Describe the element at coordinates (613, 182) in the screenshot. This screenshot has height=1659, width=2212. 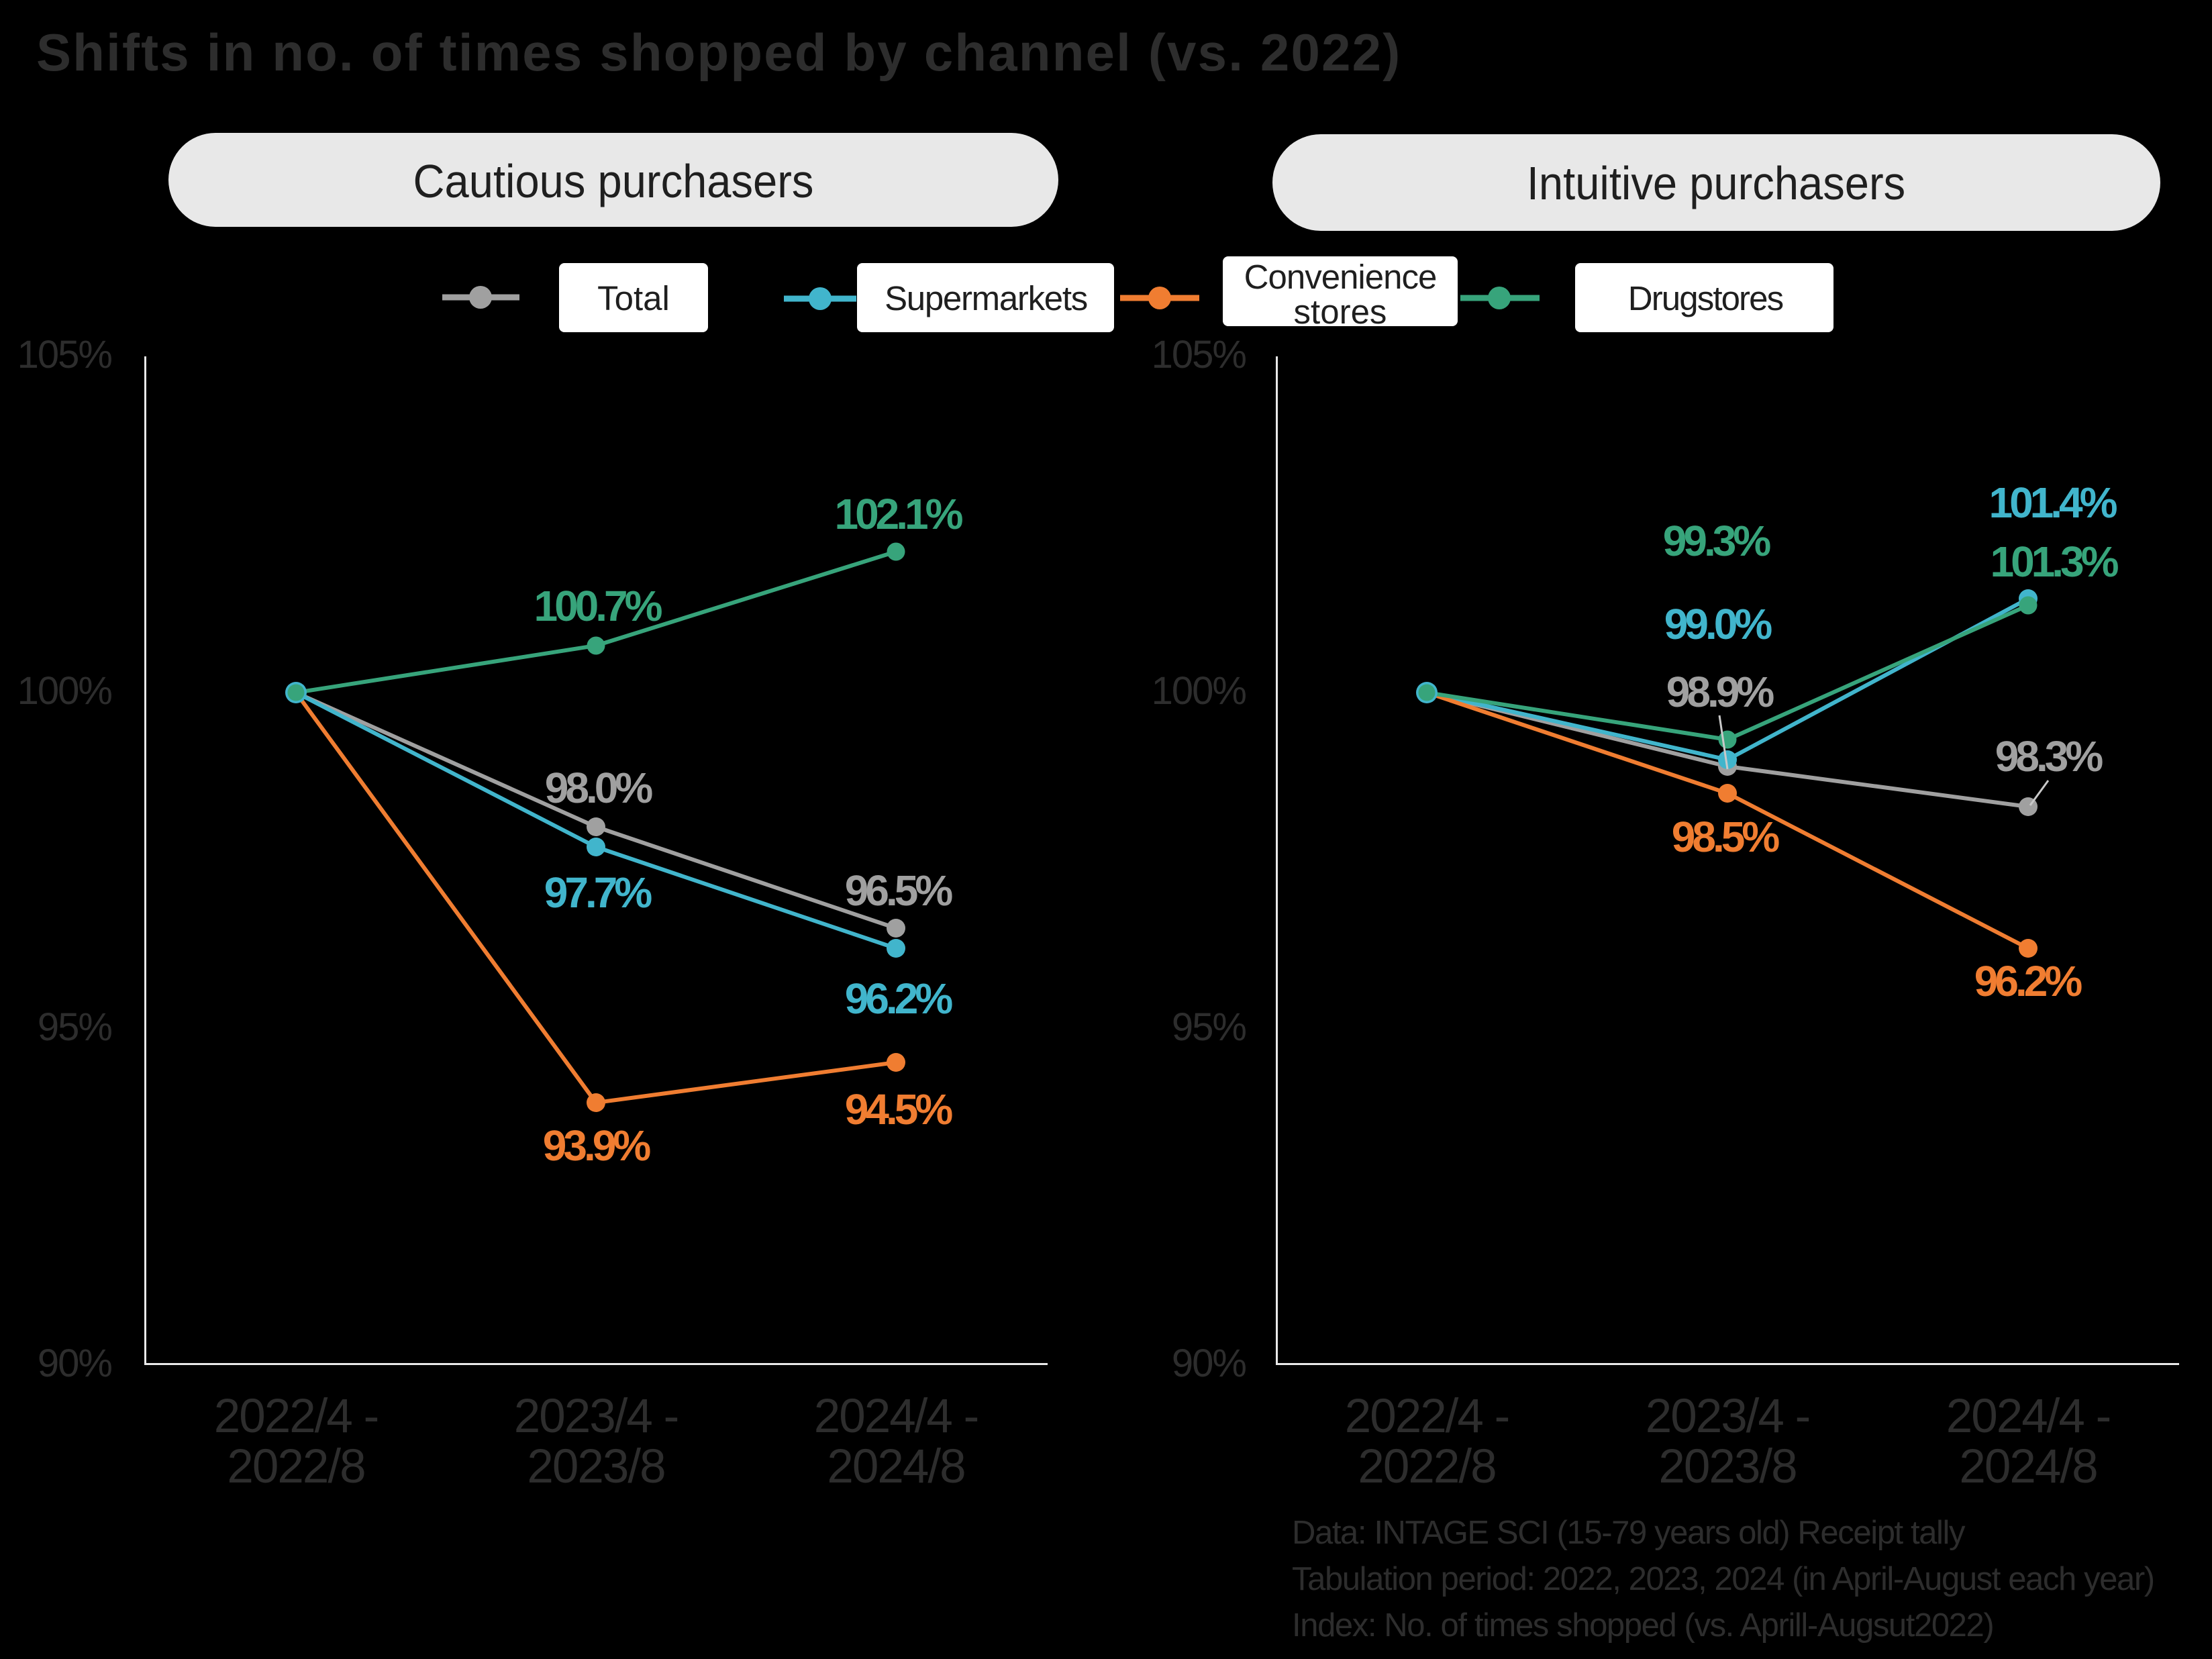
I see `svg-text: Cautious purchasers` at that location.